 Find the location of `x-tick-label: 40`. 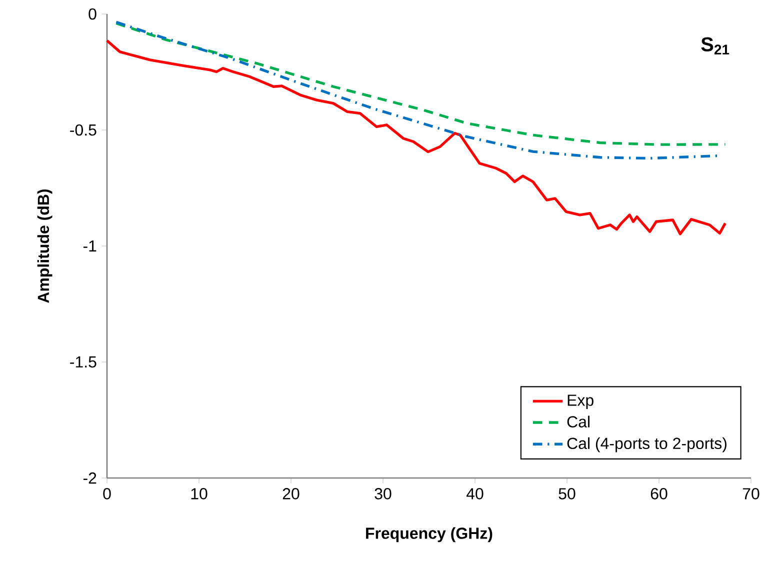

x-tick-label: 40 is located at coordinates (475, 494).